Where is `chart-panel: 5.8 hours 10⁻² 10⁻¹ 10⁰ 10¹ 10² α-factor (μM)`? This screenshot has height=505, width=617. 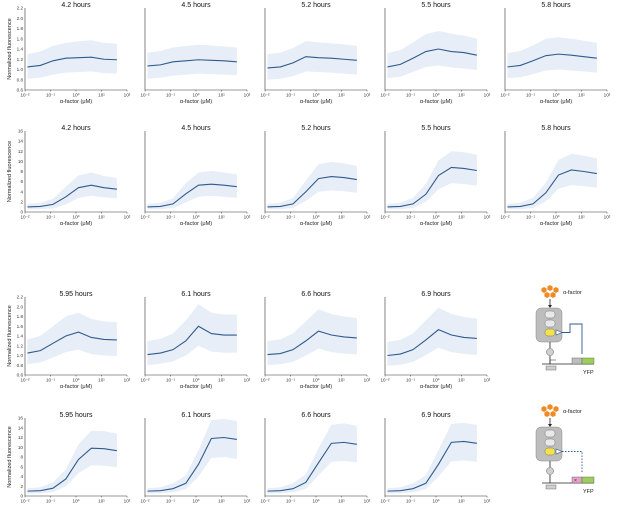 chart-panel: 5.8 hours 10⁻² 10⁻¹ 10⁰ 10¹ 10² α-factor (μM) is located at coordinates (555, 53).